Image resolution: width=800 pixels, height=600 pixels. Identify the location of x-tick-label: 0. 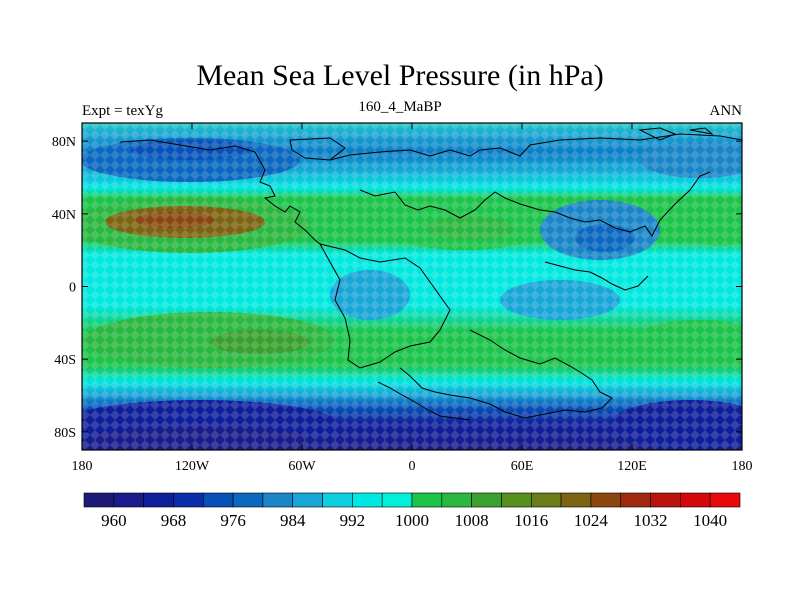
(412, 466).